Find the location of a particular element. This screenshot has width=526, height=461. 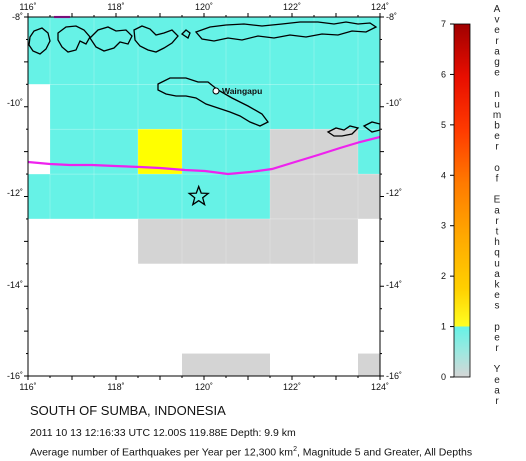

lat-right-12: -12˚ is located at coordinates (394, 193).